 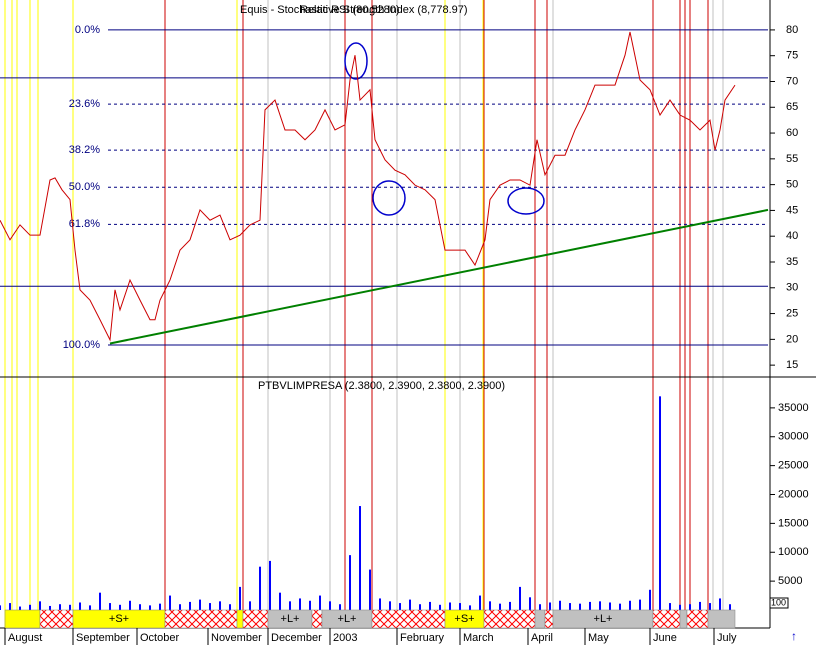 I want to click on y-tick-label: 55, so click(x=792, y=159).